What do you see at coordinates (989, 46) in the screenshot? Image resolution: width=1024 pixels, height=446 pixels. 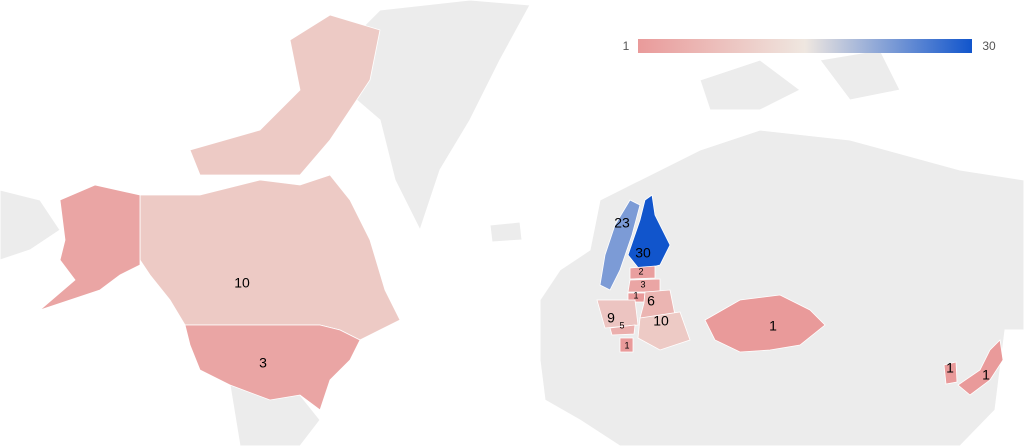 I see `color-max-label: 30` at bounding box center [989, 46].